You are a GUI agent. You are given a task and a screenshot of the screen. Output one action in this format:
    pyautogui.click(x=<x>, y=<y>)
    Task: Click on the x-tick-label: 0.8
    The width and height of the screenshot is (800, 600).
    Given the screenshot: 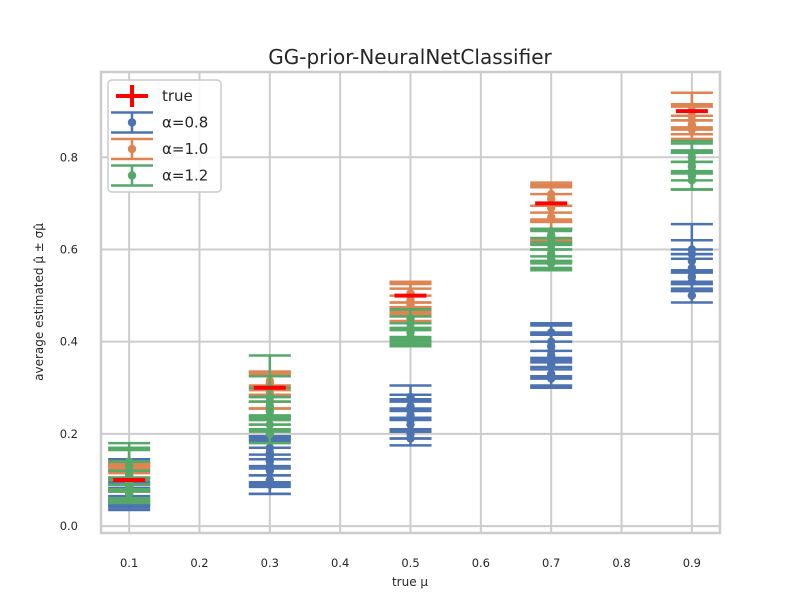 What is the action you would take?
    pyautogui.click(x=621, y=563)
    